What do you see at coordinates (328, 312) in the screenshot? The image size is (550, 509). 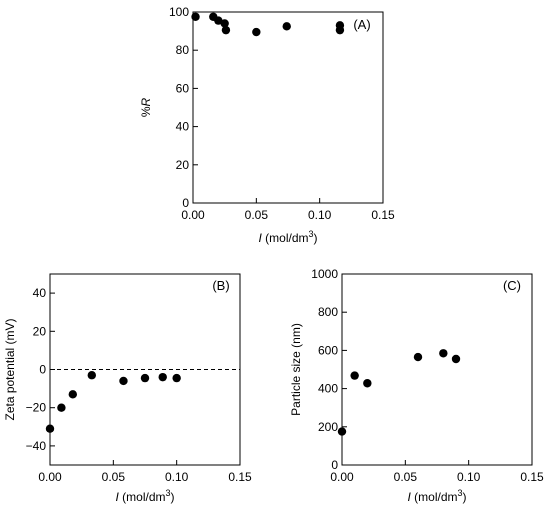 I see `y-tick-label: 800` at bounding box center [328, 312].